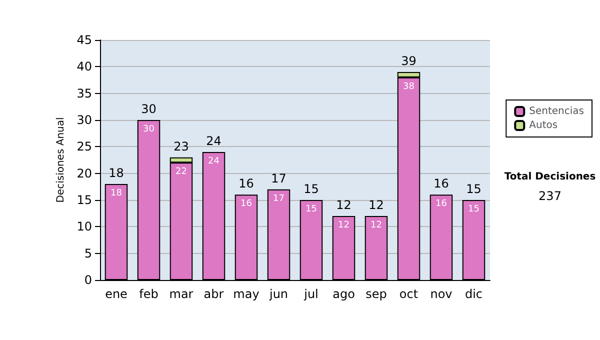 This screenshot has height=340, width=600. What do you see at coordinates (148, 109) in the screenshot?
I see `total-label: 30` at bounding box center [148, 109].